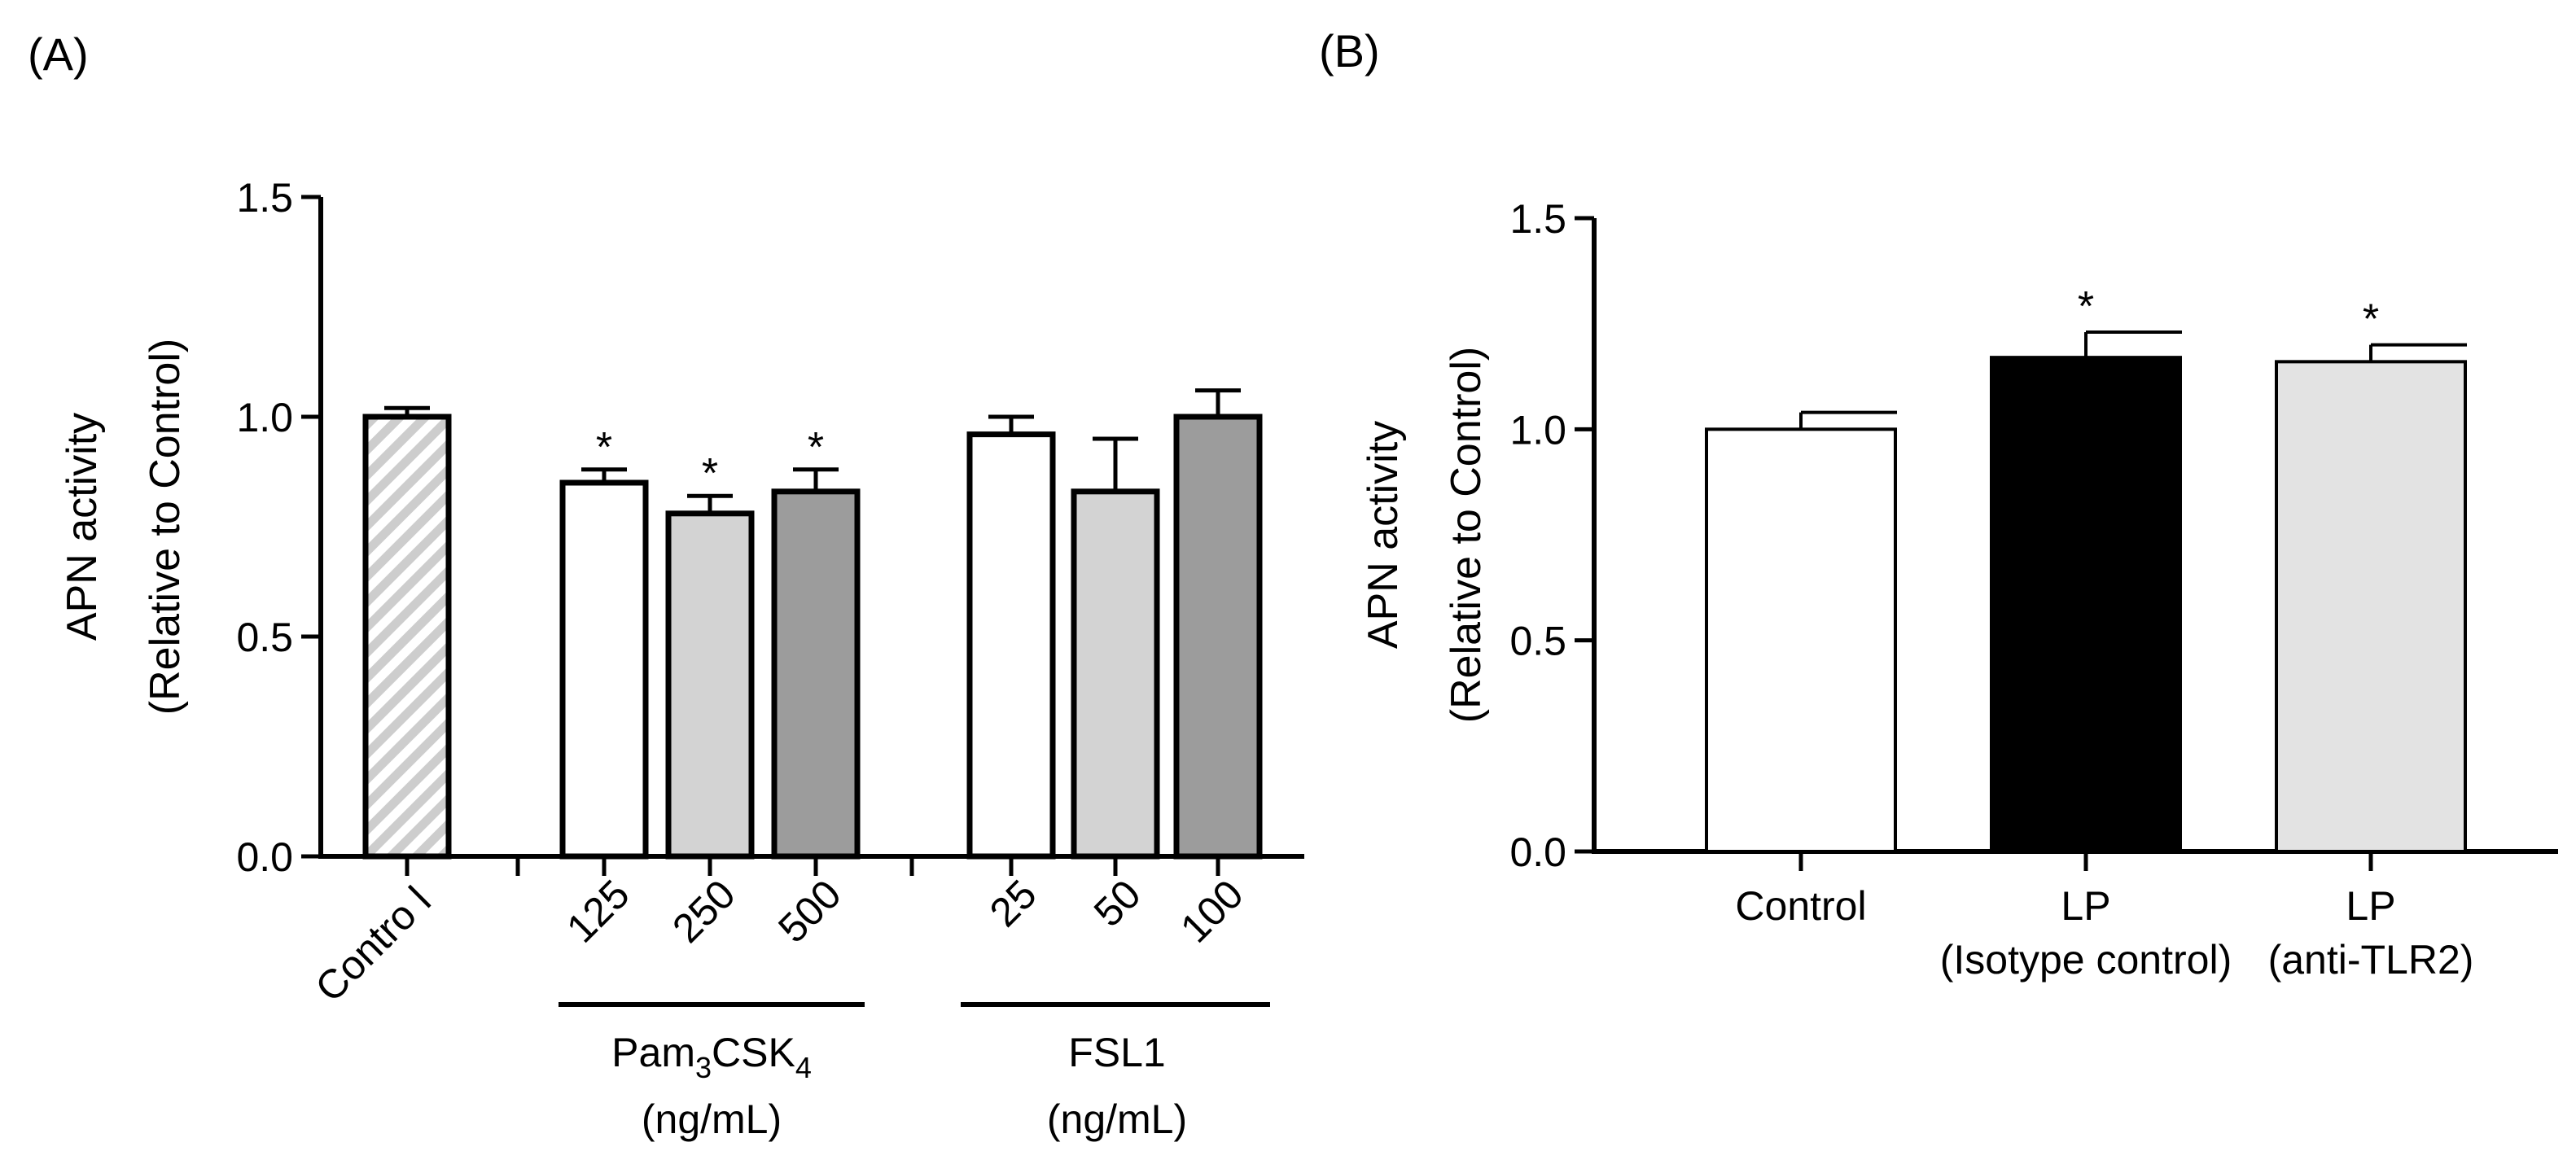 The height and width of the screenshot is (1173, 2576). Describe the element at coordinates (753, 1052) in the screenshot. I see `group-label-part: CSK` at that location.